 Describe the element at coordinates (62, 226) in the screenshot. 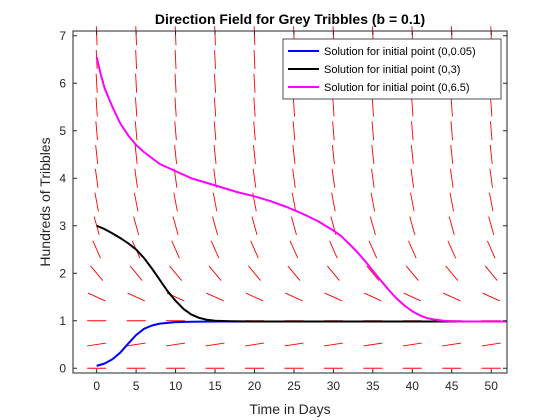

I see `y-tick-label: 3` at that location.